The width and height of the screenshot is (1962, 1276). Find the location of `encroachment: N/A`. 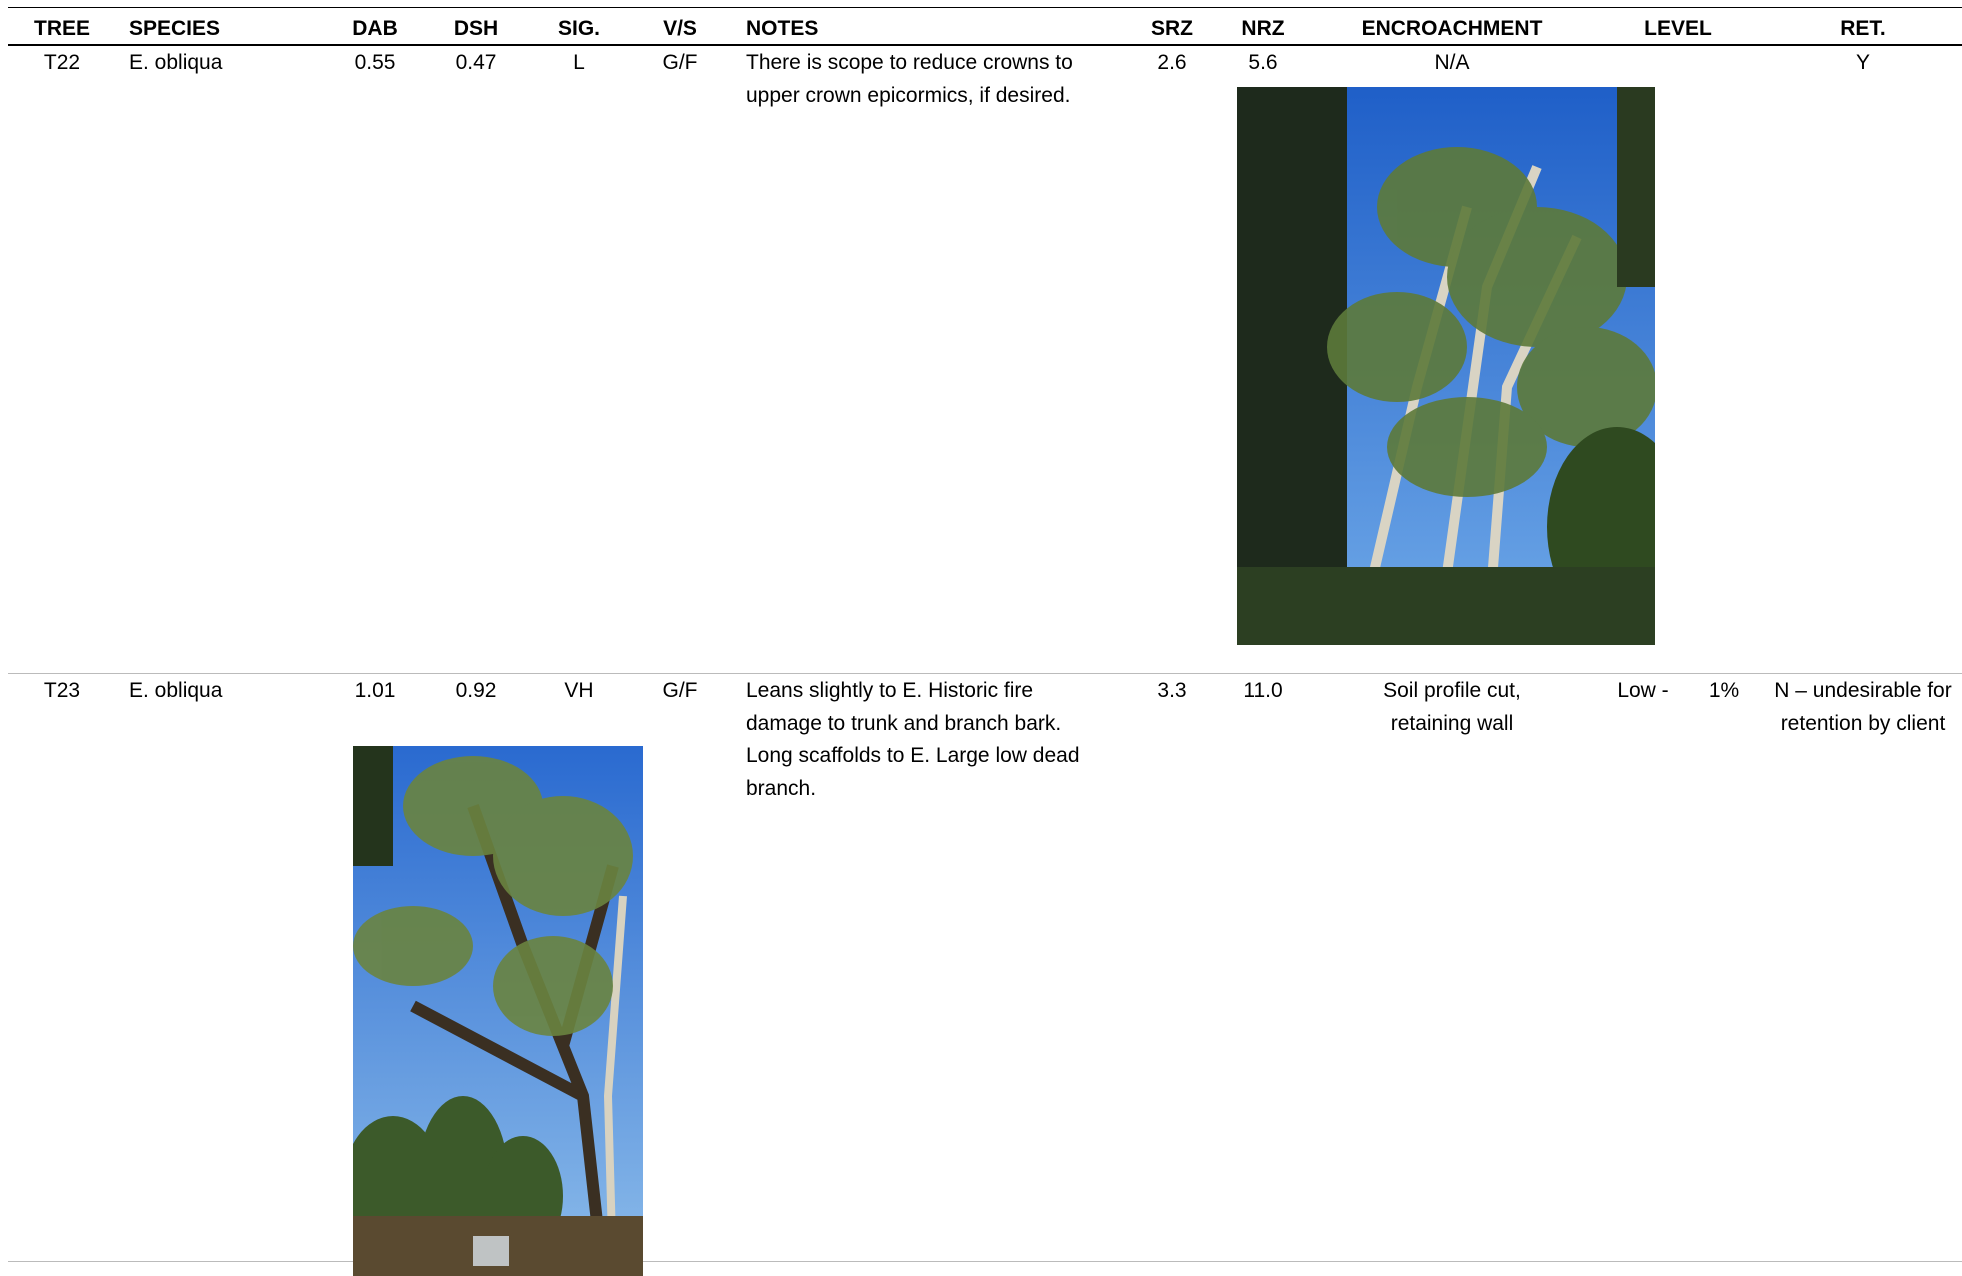

encroachment: N/A is located at coordinates (1452, 62).